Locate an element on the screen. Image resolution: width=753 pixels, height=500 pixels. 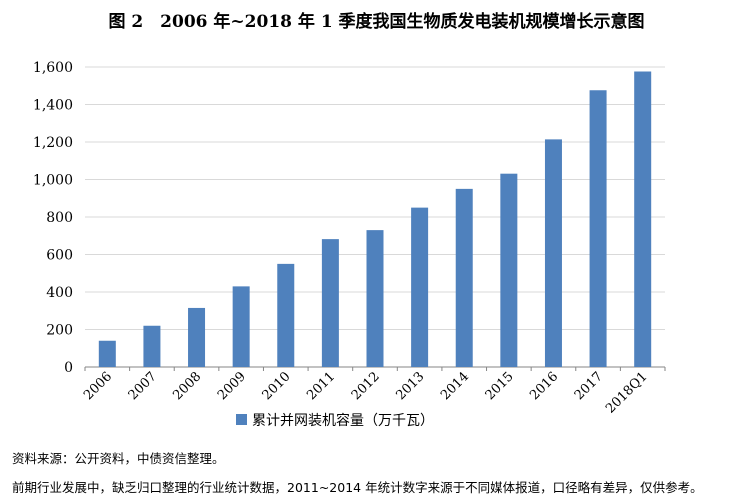
x-tick-label: 2018Q1 is located at coordinates (626, 392).